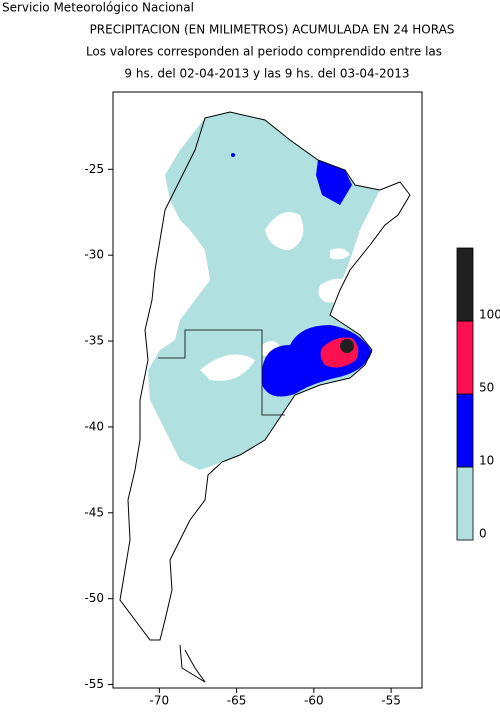 The image size is (500, 714). I want to click on x-tick-label: -55, so click(391, 701).